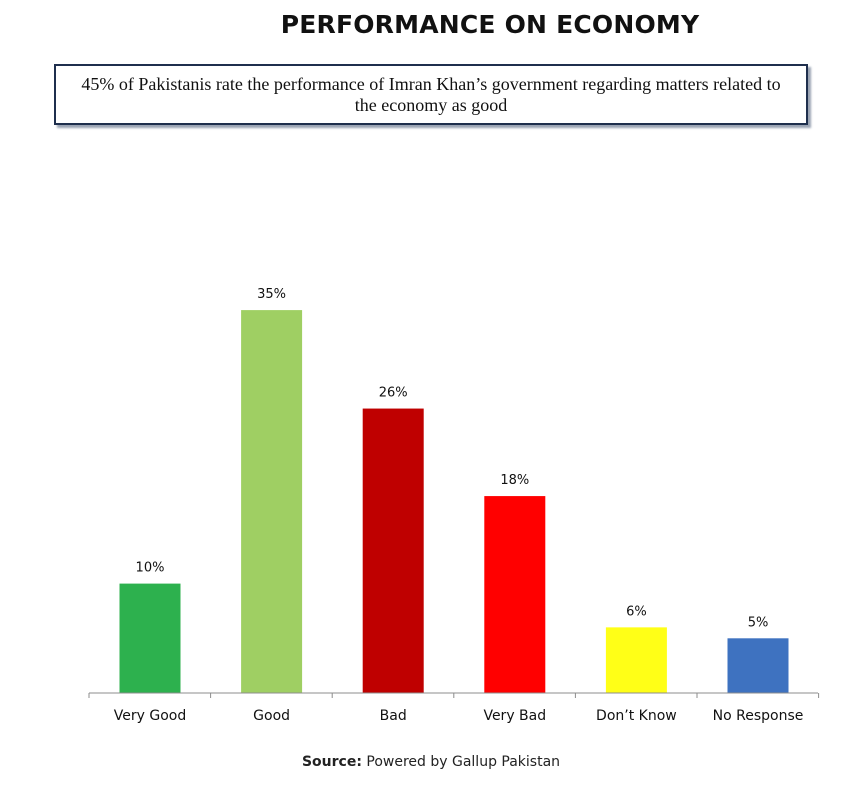 Image resolution: width=862 pixels, height=797 pixels. Describe the element at coordinates (758, 622) in the screenshot. I see `data-label: 5%` at that location.